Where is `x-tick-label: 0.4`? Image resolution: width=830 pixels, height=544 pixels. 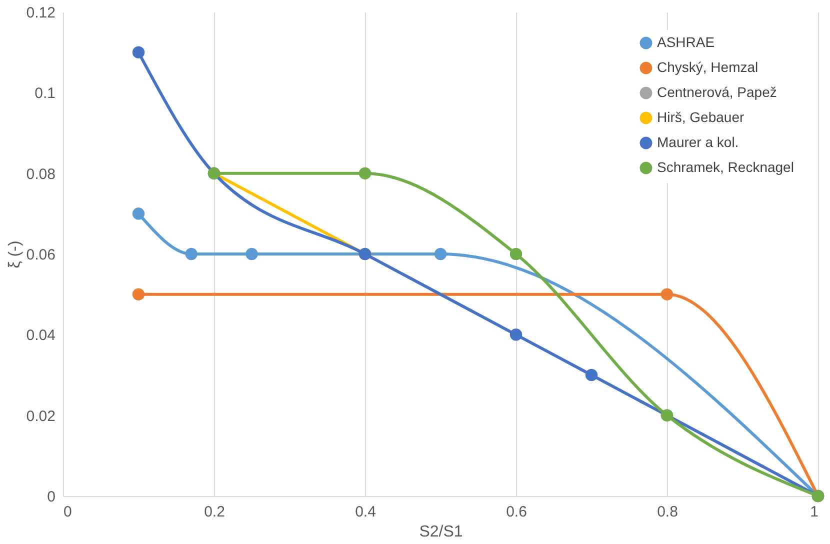 x-tick-label: 0.4 is located at coordinates (365, 512).